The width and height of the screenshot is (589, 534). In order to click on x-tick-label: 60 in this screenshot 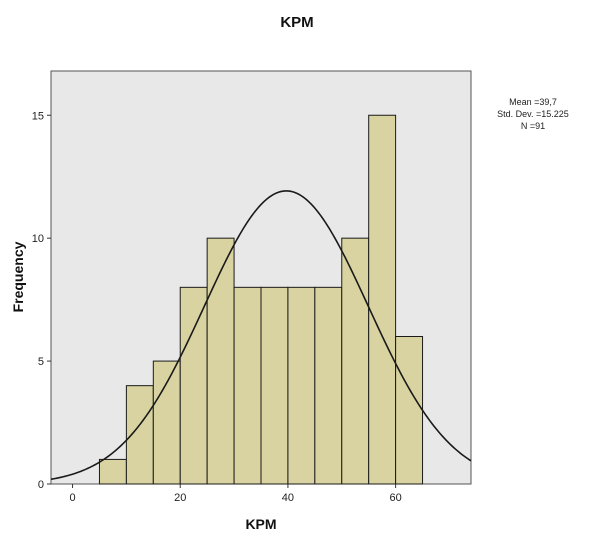, I will do `click(395, 498)`.